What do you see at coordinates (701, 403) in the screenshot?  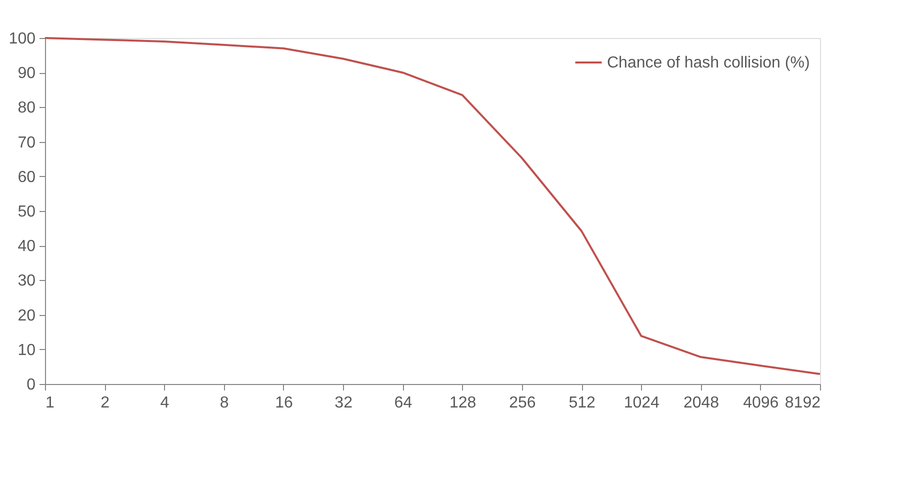 I see `x-tick-label: 2048` at bounding box center [701, 403].